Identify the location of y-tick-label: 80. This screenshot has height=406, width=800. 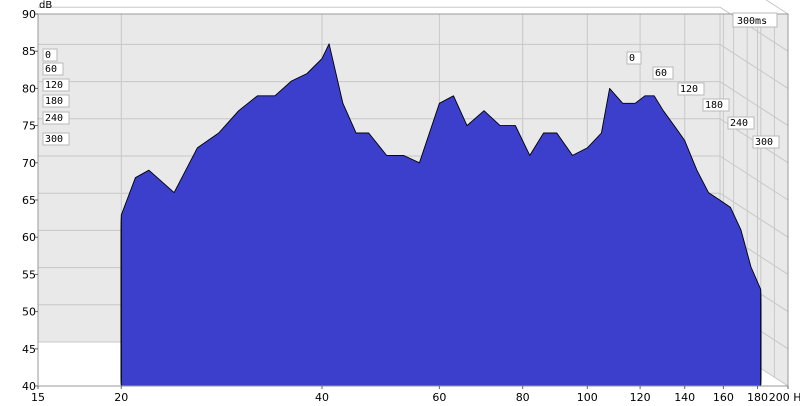
(29, 88).